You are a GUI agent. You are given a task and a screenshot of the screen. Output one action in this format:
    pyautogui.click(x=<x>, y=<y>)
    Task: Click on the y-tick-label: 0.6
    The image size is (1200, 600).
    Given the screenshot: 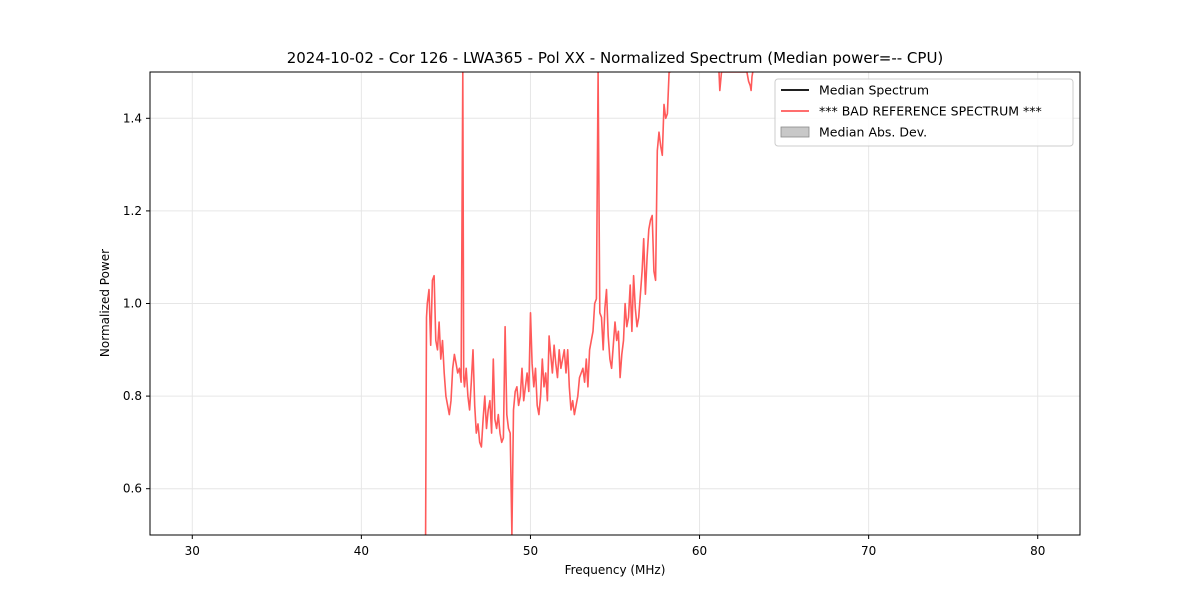 What is the action you would take?
    pyautogui.click(x=132, y=489)
    